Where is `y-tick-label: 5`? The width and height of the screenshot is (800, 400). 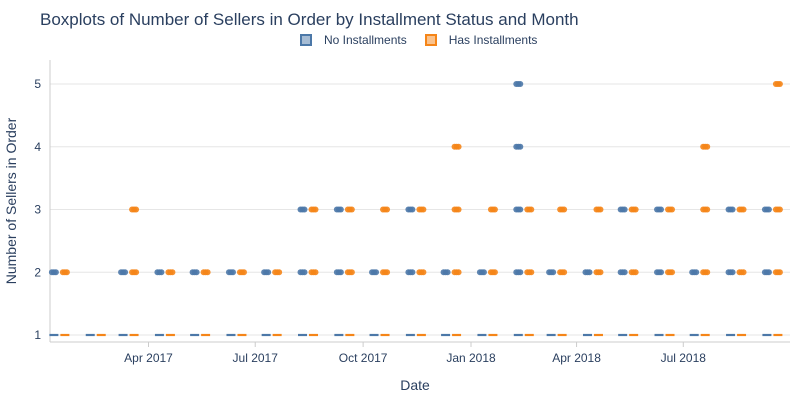
y-tick-label: 5 is located at coordinates (37, 84).